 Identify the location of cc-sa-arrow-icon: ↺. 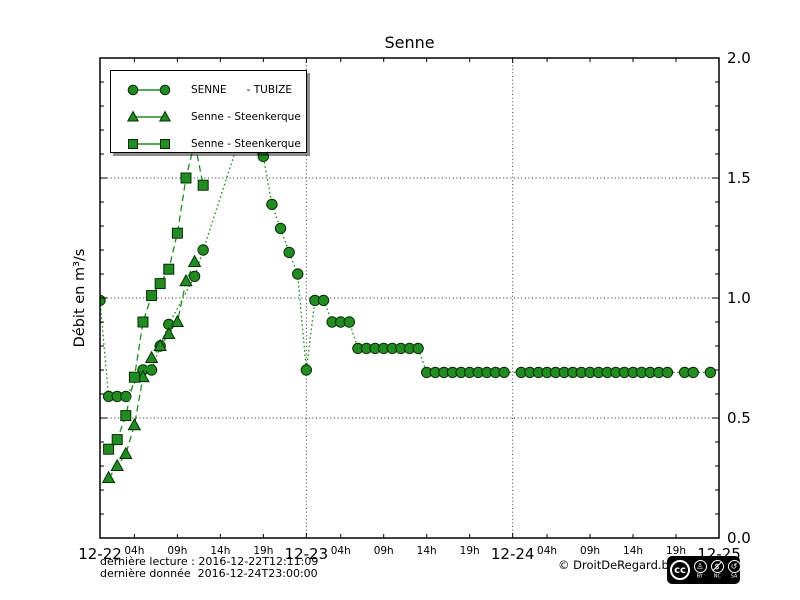
(734, 566).